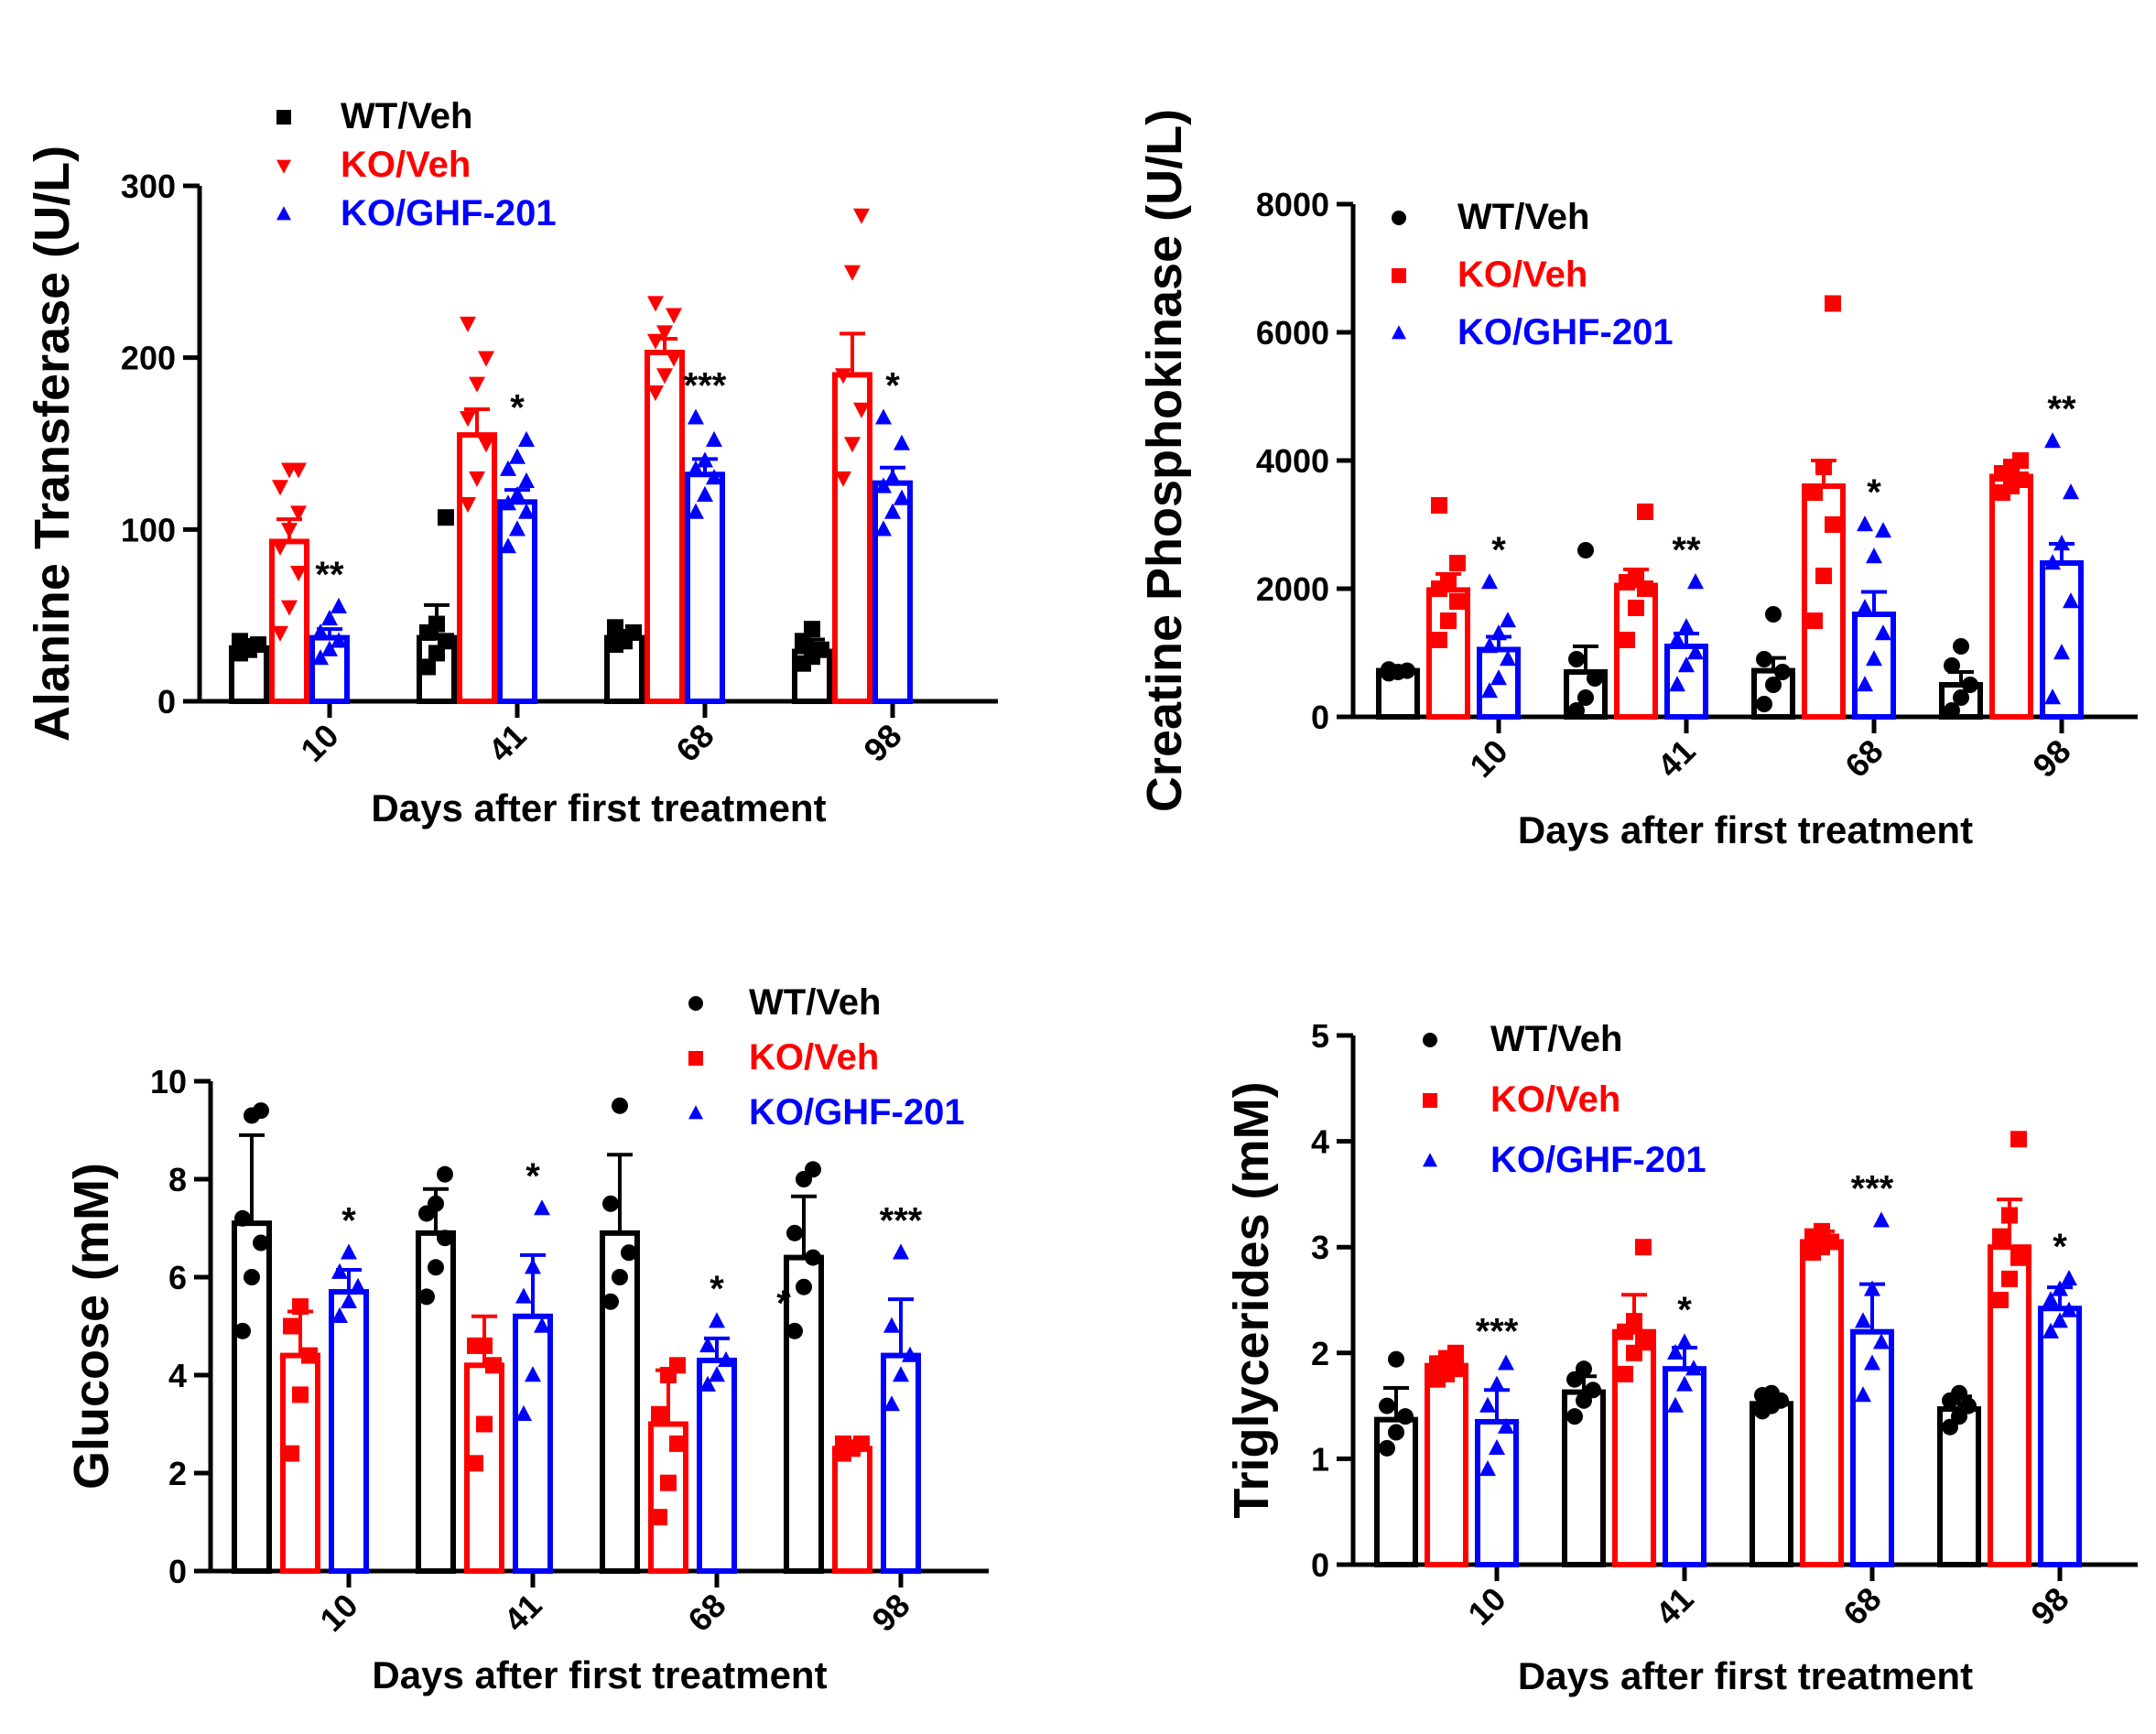 Image resolution: width=2156 pixels, height=1734 pixels. Describe the element at coordinates (178, 1179) in the screenshot. I see `y-tick-label: 8` at that location.